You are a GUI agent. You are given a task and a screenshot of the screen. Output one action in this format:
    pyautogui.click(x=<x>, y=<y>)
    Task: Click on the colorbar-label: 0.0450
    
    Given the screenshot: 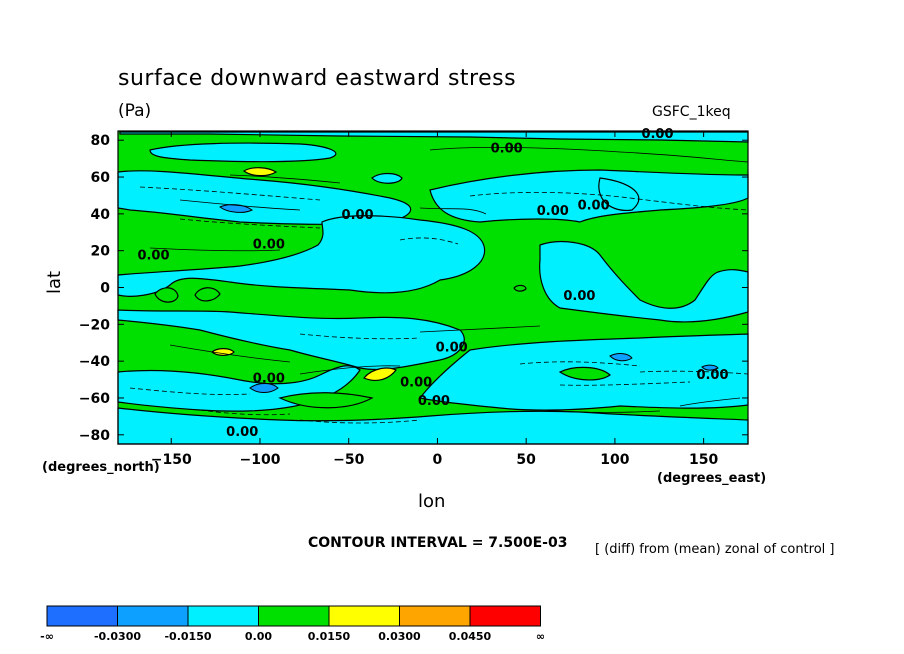 What is the action you would take?
    pyautogui.click(x=470, y=636)
    